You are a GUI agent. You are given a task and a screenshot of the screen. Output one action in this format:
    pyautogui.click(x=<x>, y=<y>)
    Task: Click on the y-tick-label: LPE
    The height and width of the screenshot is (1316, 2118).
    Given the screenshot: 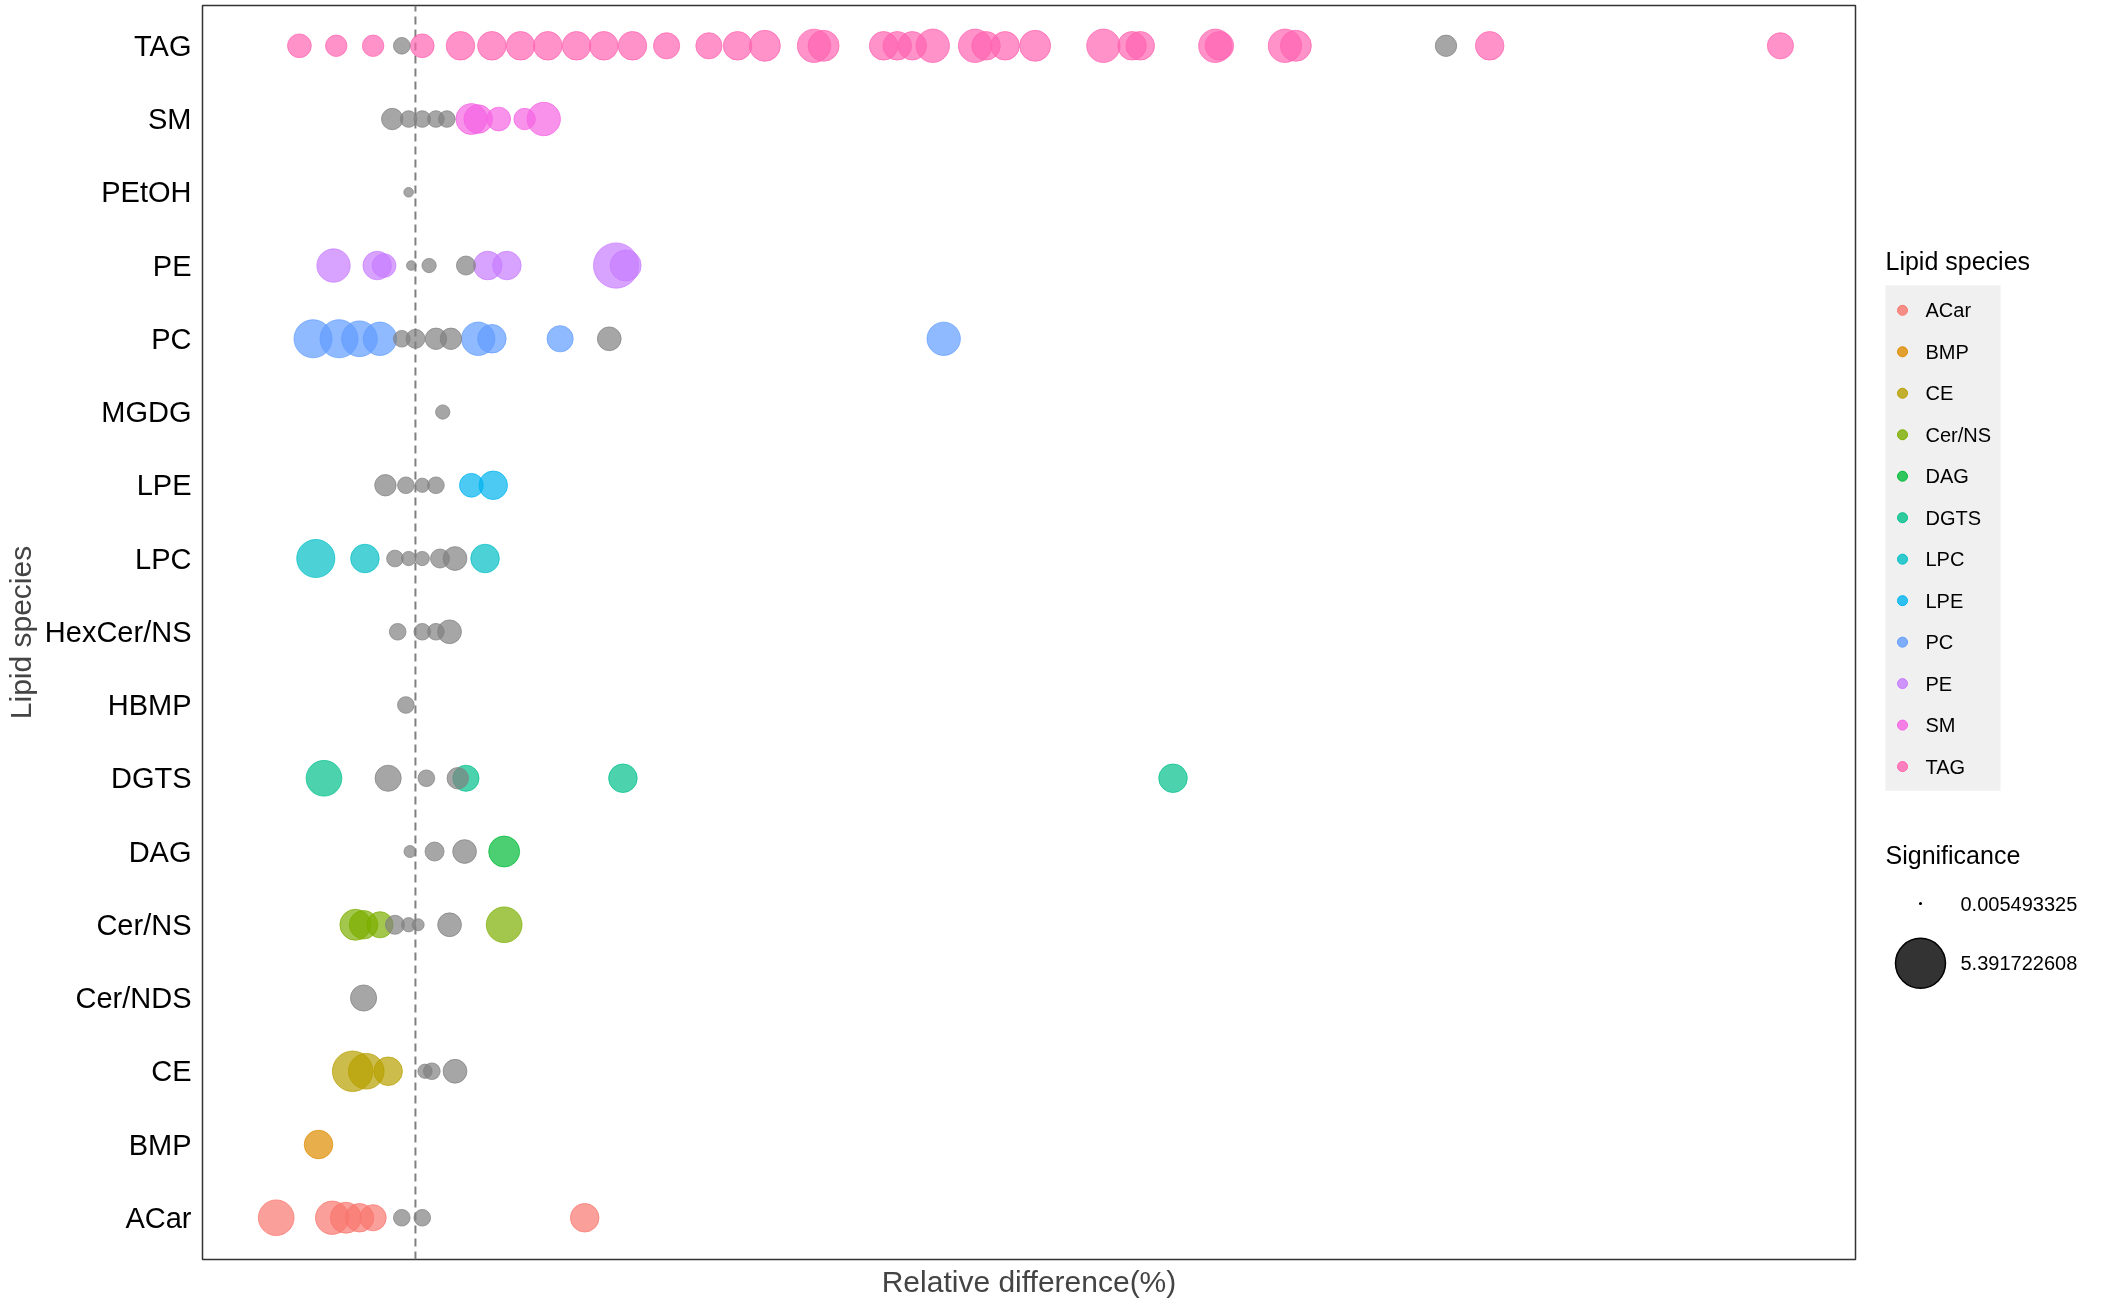 What is the action you would take?
    pyautogui.click(x=164, y=485)
    